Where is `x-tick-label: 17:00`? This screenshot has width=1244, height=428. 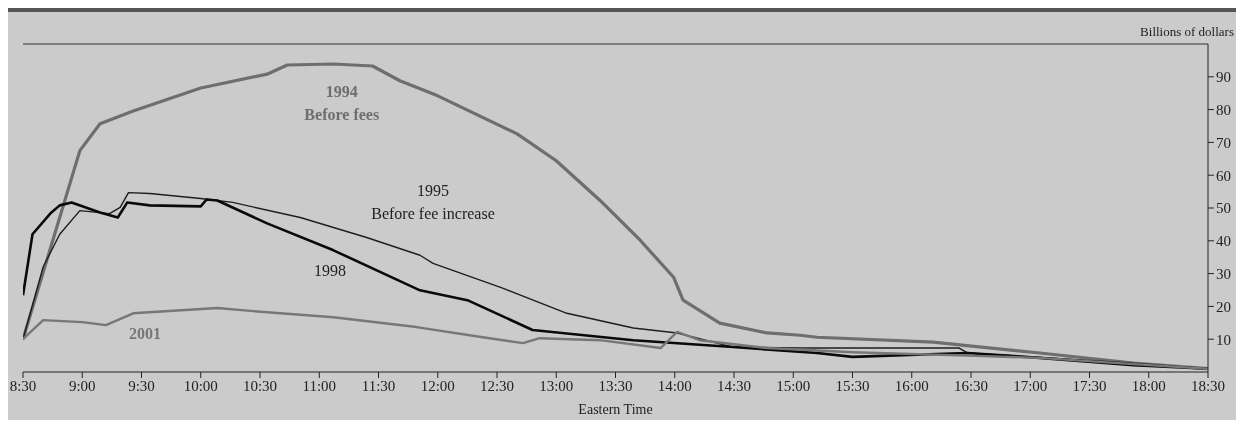
x-tick-label: 17:00 is located at coordinates (1030, 385).